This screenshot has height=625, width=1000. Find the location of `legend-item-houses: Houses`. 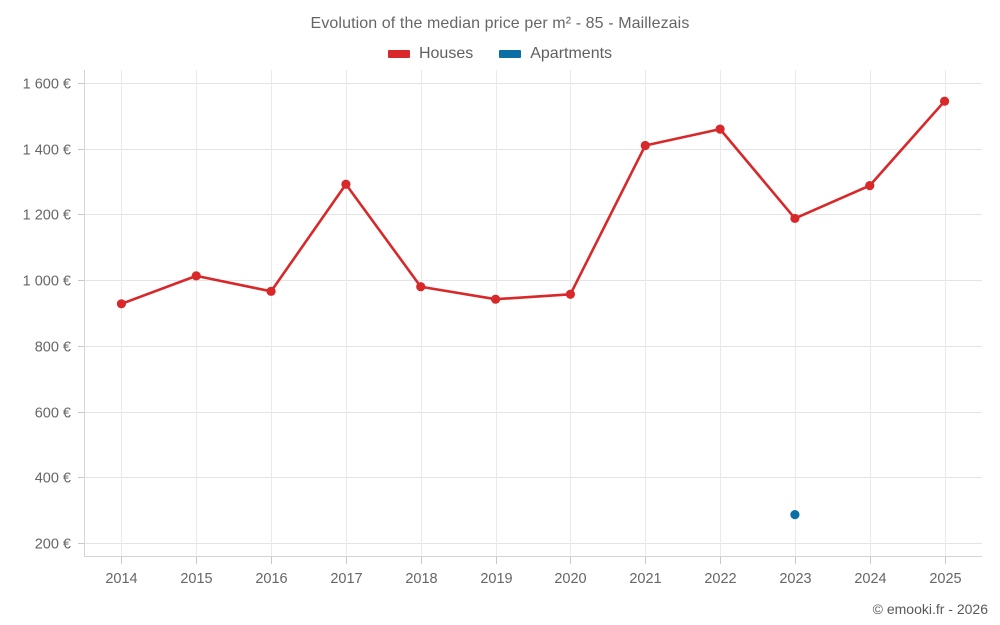

legend-item-houses: Houses is located at coordinates (430, 54).